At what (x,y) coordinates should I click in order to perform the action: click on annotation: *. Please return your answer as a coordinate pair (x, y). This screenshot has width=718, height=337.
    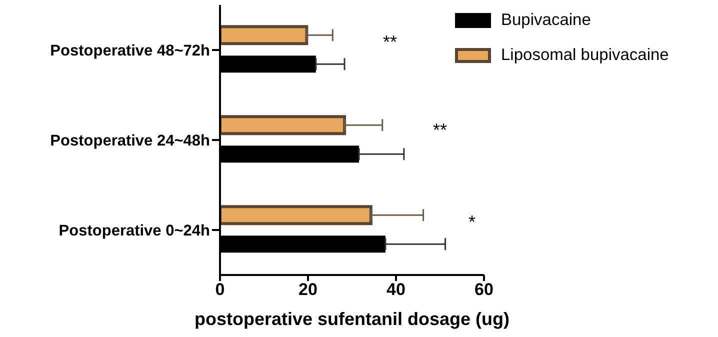
    Looking at the image, I should click on (471, 222).